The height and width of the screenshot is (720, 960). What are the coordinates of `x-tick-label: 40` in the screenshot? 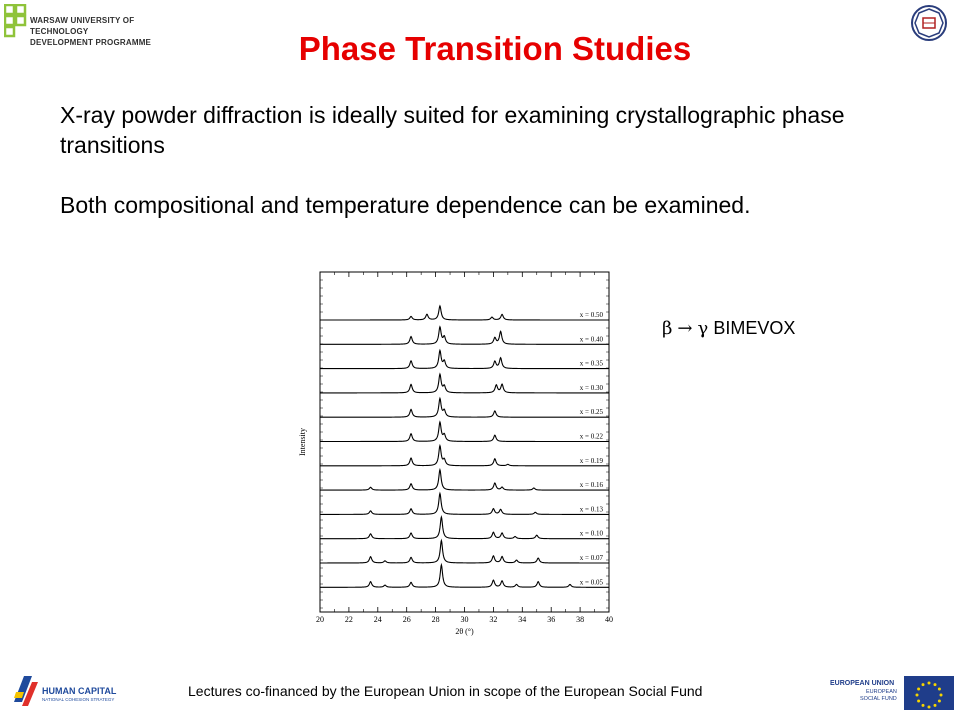 It's located at (609, 619).